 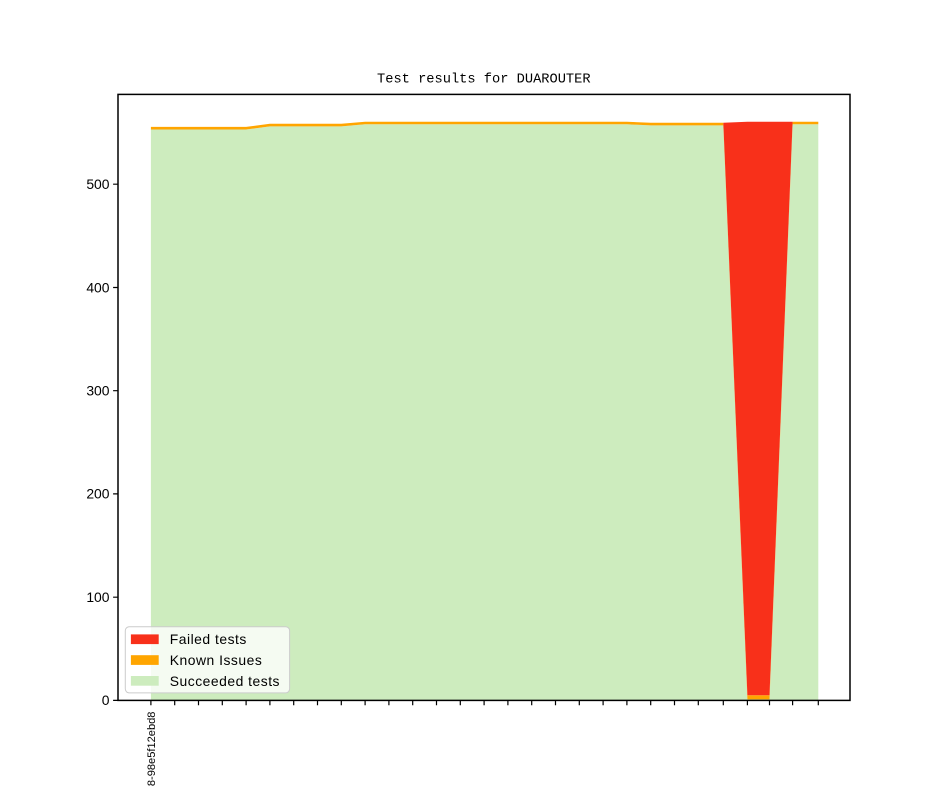 What do you see at coordinates (97, 184) in the screenshot?
I see `svg-text: 500` at bounding box center [97, 184].